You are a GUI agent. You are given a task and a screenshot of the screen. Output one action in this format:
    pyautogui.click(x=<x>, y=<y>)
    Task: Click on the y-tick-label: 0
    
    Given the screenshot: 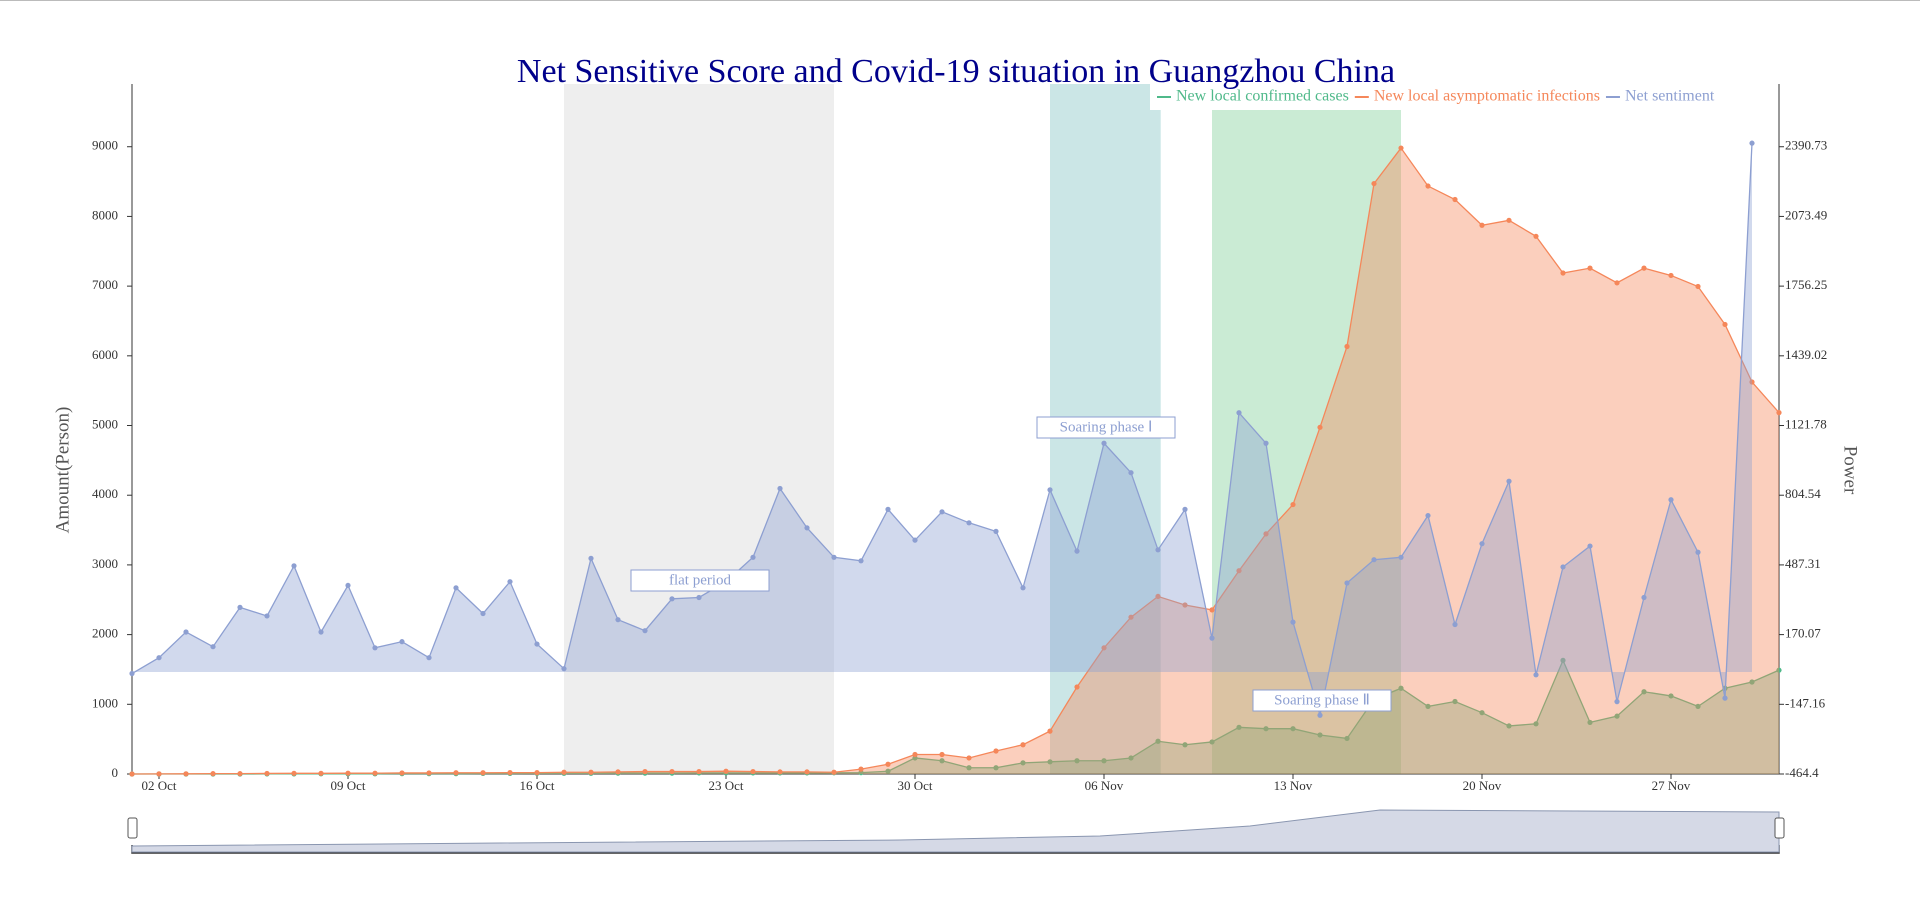 What is the action you would take?
    pyautogui.click(x=115, y=772)
    